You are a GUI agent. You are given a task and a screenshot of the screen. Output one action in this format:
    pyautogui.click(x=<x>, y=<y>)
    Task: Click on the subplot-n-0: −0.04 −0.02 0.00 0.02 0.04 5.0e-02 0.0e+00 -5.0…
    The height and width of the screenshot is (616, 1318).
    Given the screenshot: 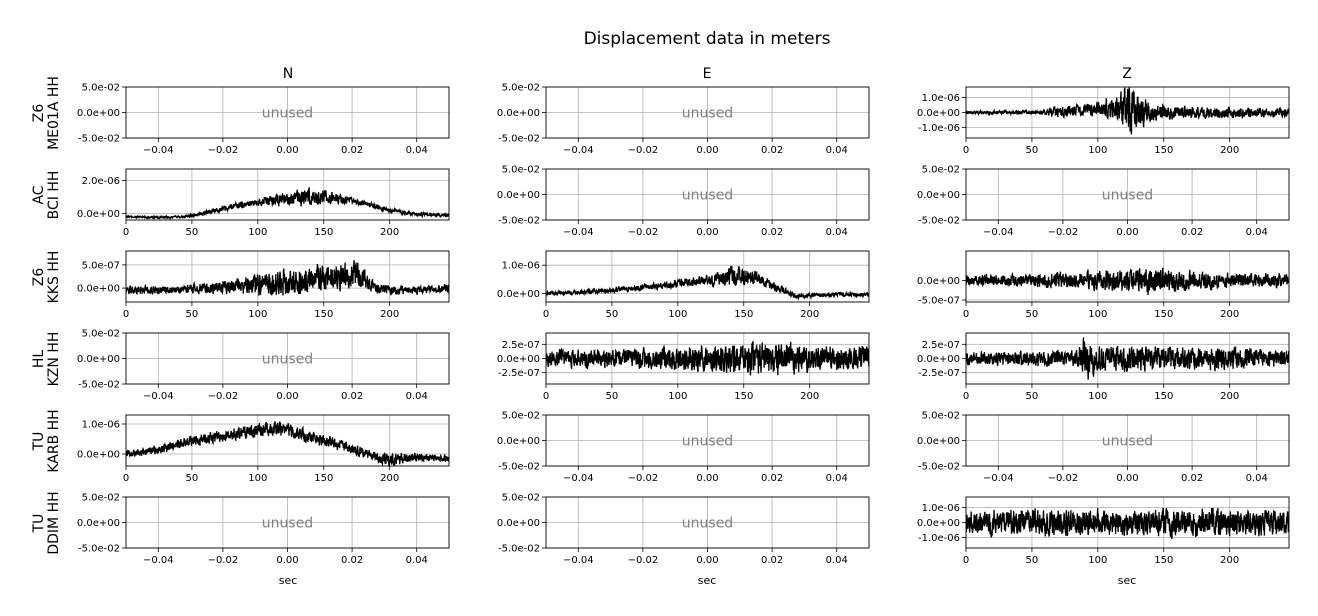 What is the action you would take?
    pyautogui.click(x=263, y=119)
    